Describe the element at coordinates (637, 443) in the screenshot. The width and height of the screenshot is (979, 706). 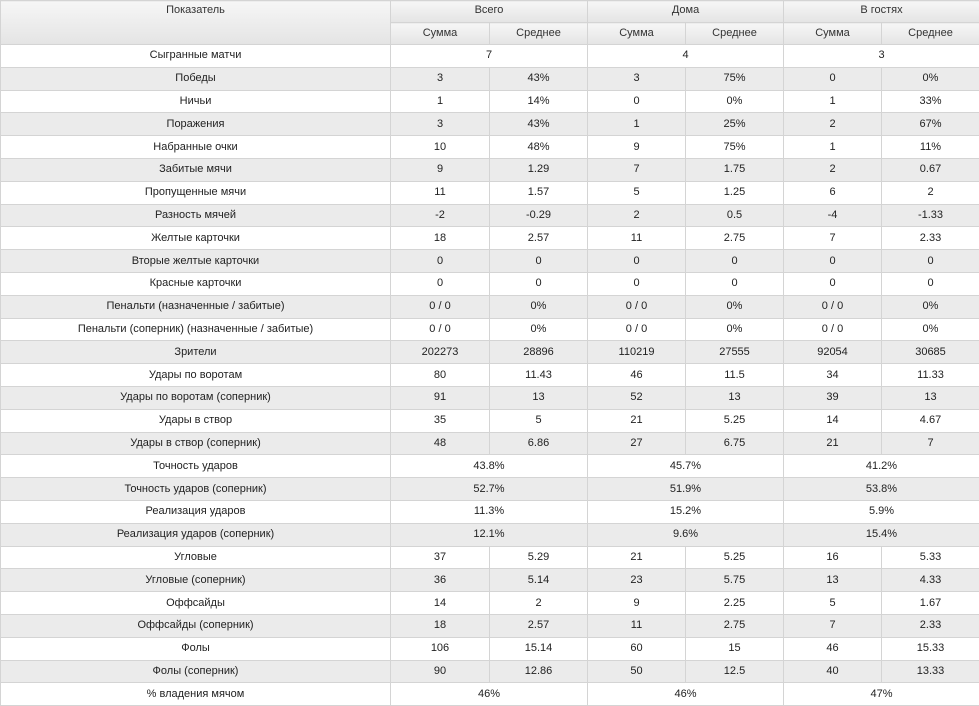
I see `sum-cell: 27` at that location.